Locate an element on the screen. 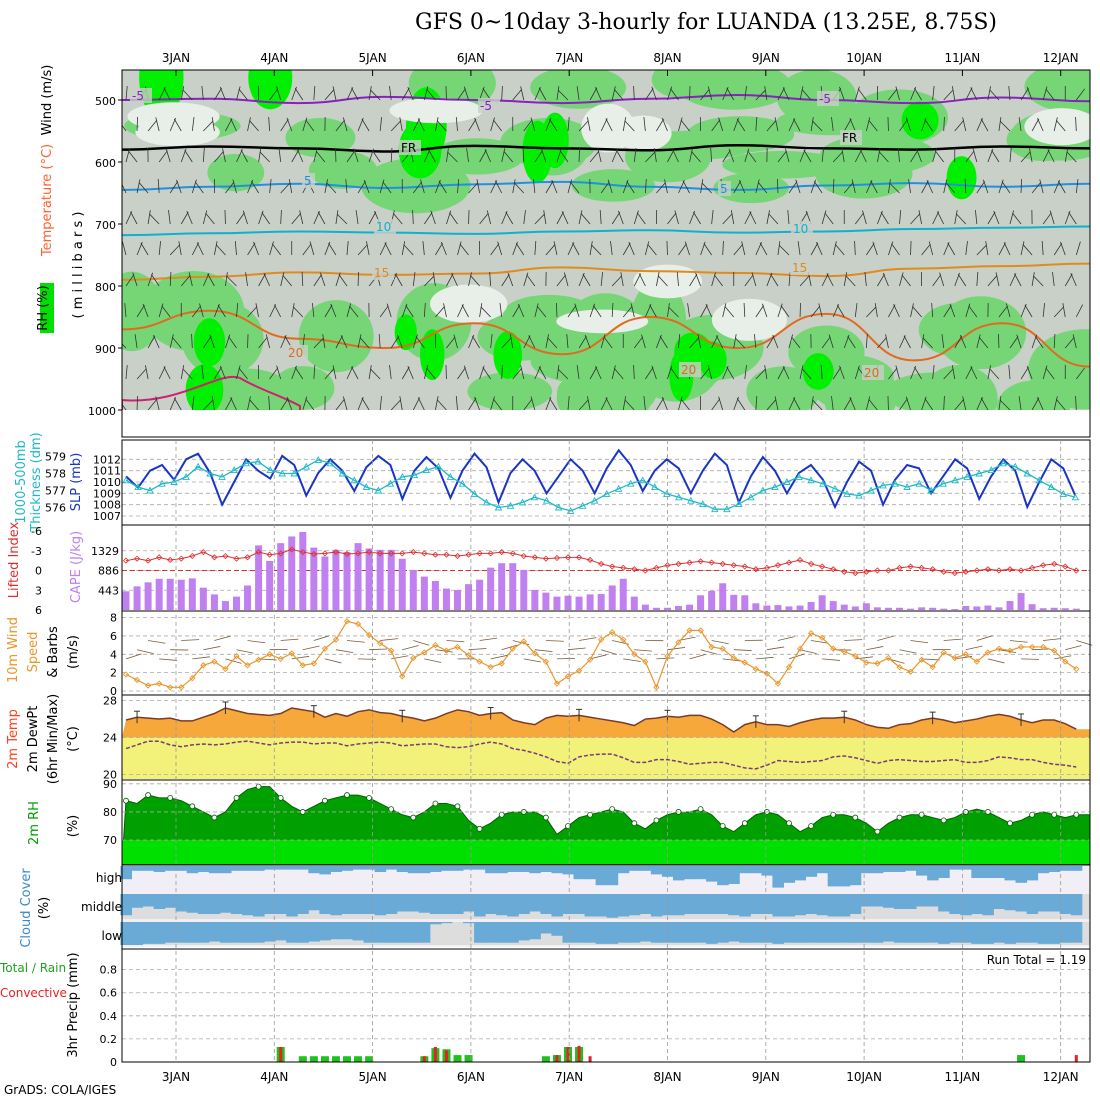 This screenshot has width=1100, height=1100. cape-axis-label: CAPE (J/kg) is located at coordinates (76, 567).